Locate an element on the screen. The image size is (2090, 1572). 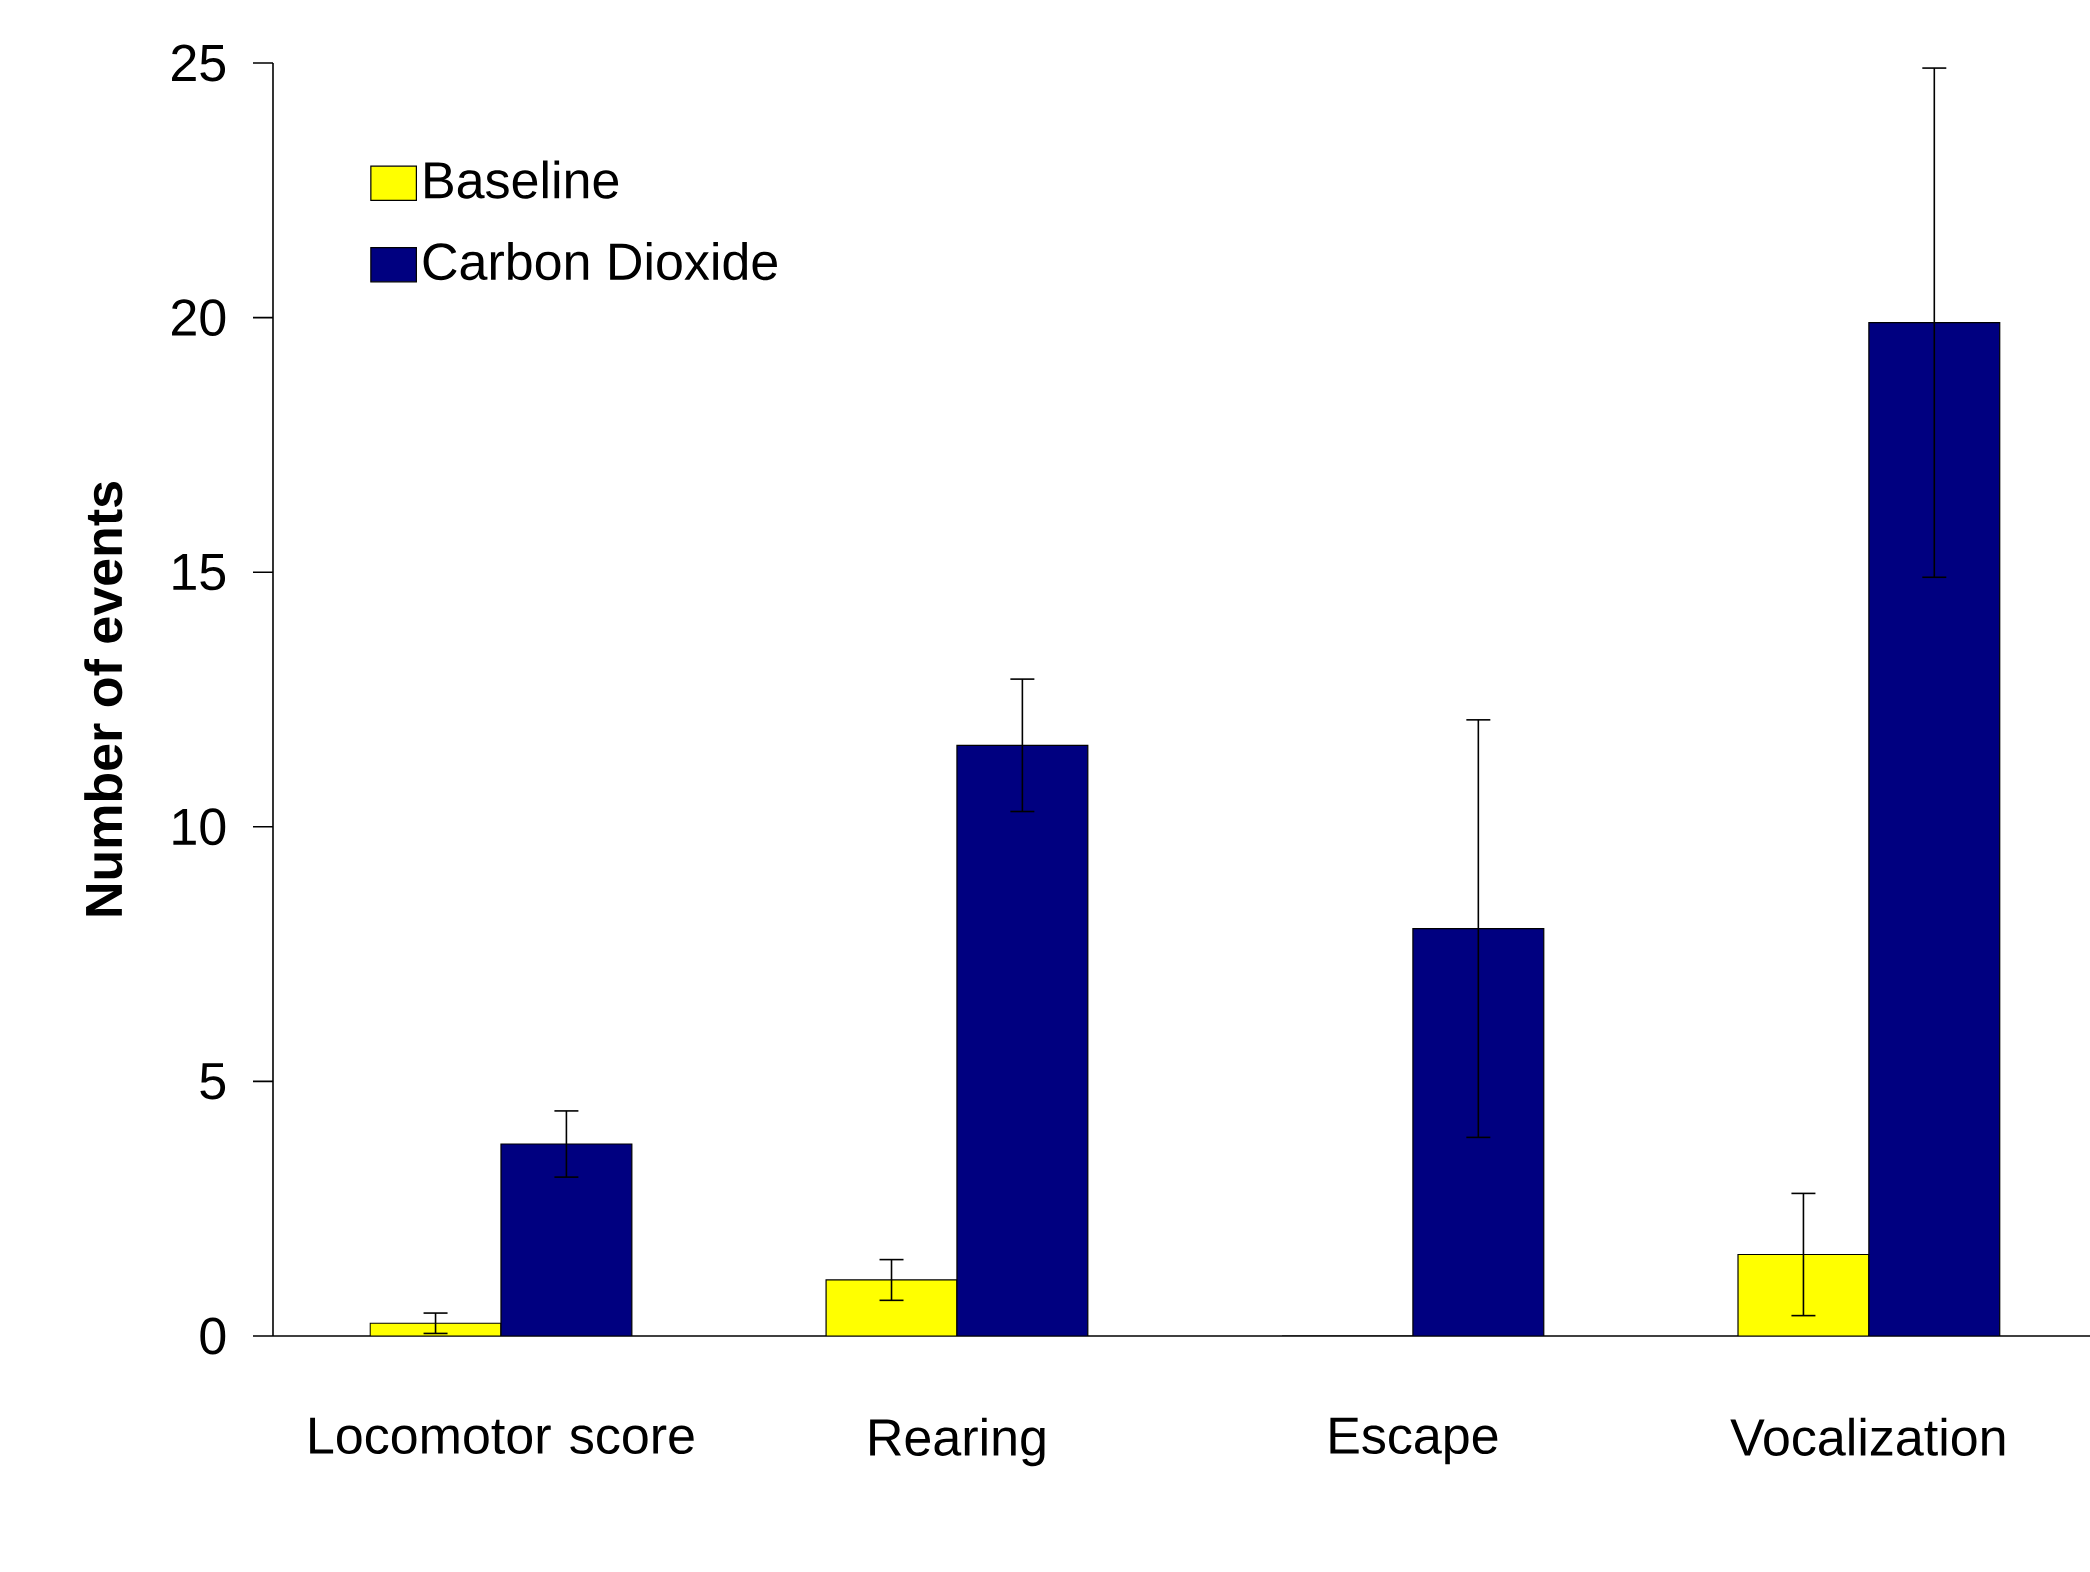
legend-label: Carbon Dioxide is located at coordinates (600, 261).